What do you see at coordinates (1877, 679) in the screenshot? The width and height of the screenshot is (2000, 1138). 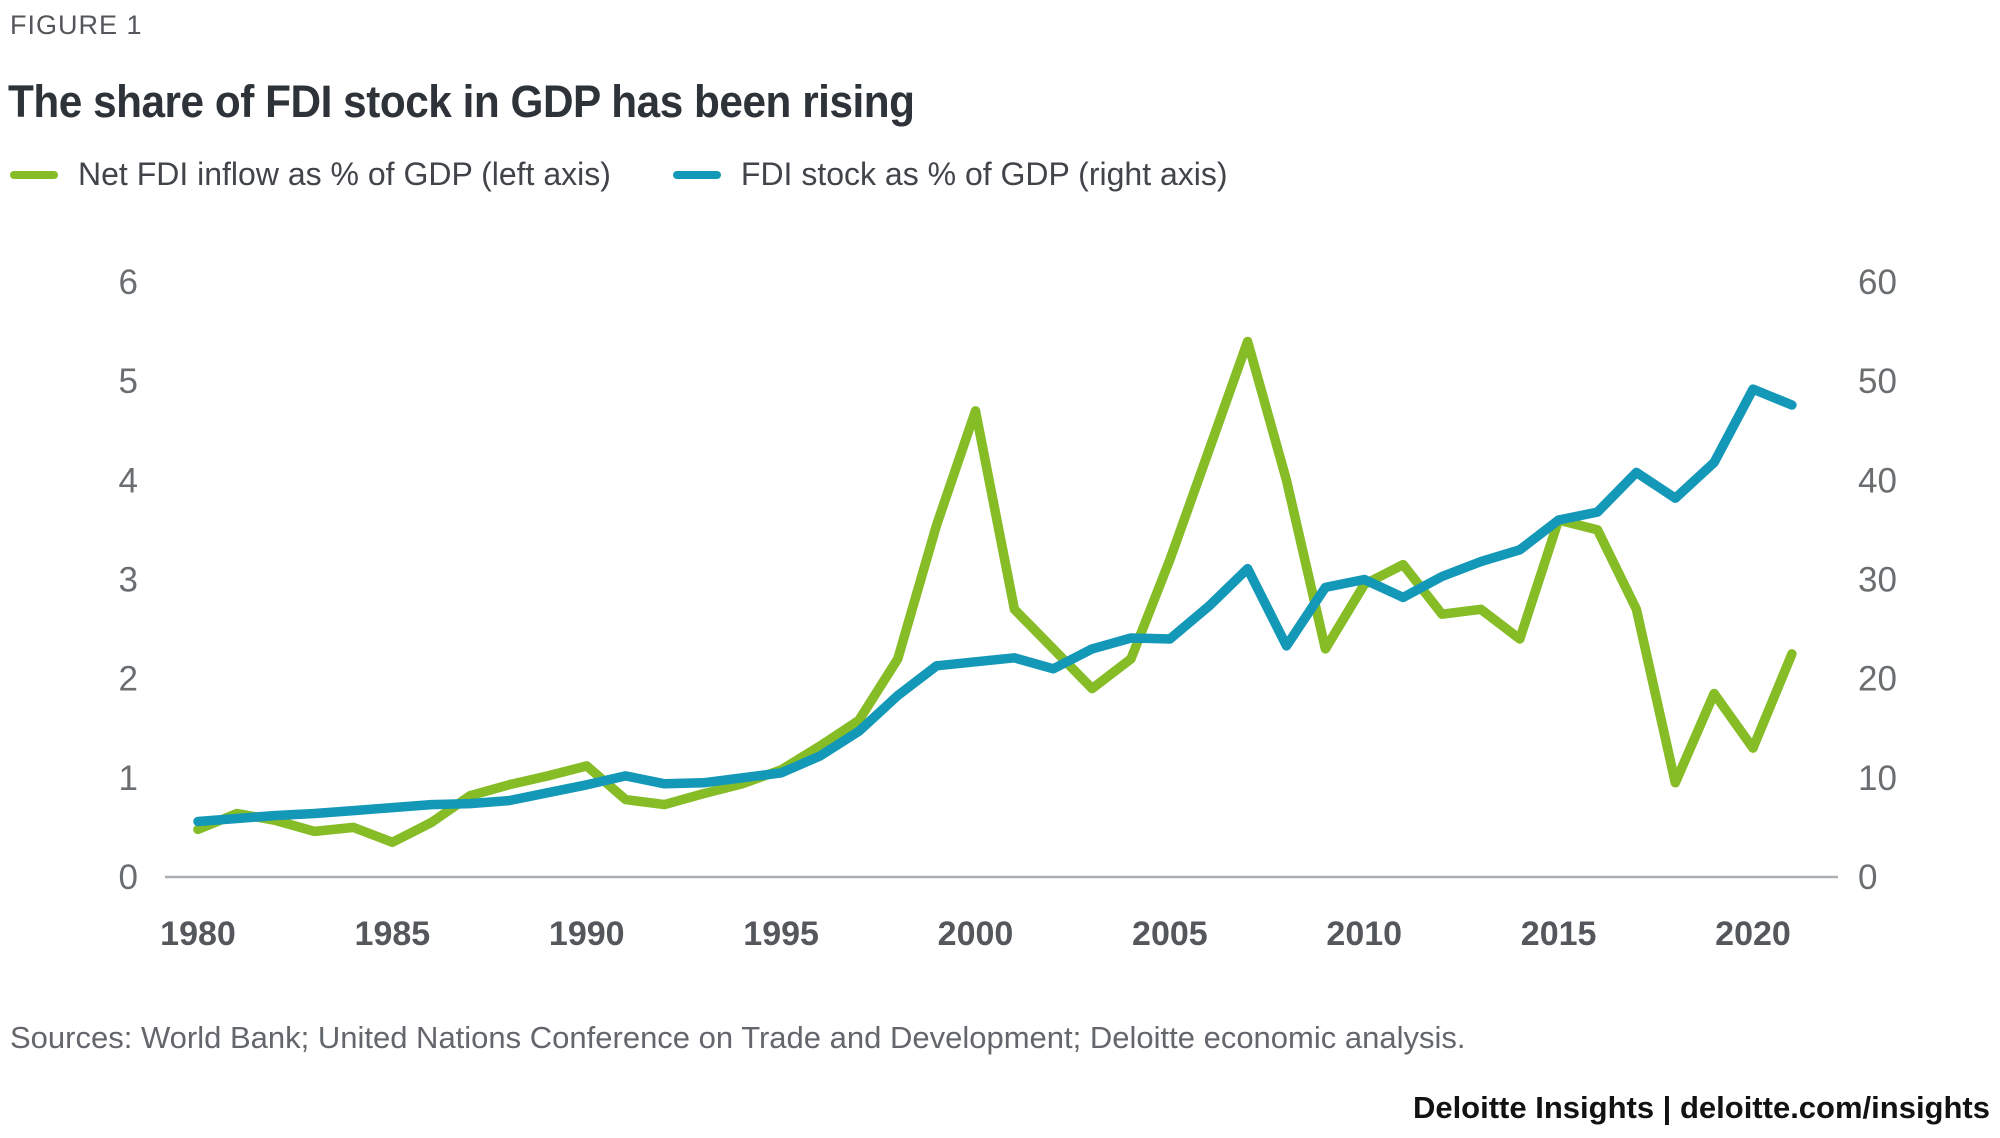 I see `right-axis-tick-label: 20` at bounding box center [1877, 679].